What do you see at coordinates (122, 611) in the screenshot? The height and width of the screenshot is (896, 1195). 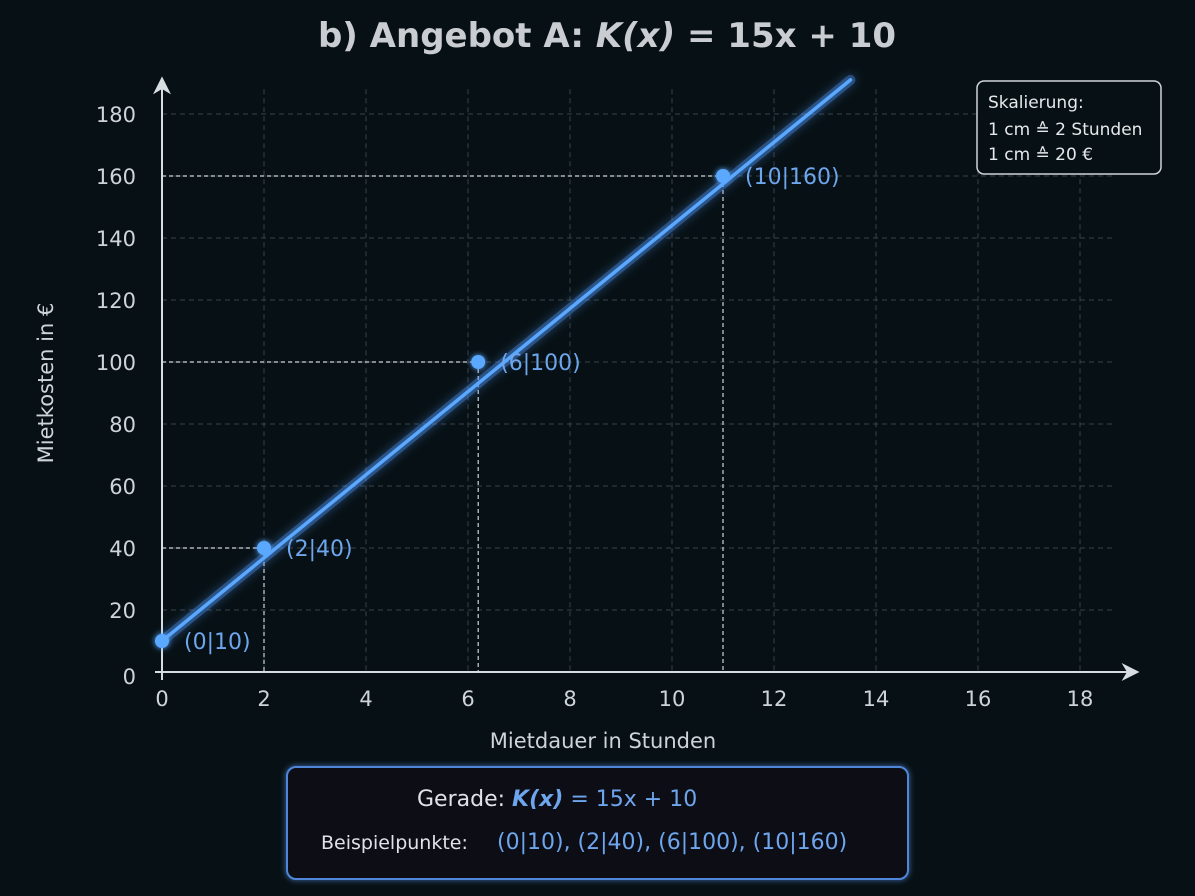 I see `y-tick-label: 20` at bounding box center [122, 611].